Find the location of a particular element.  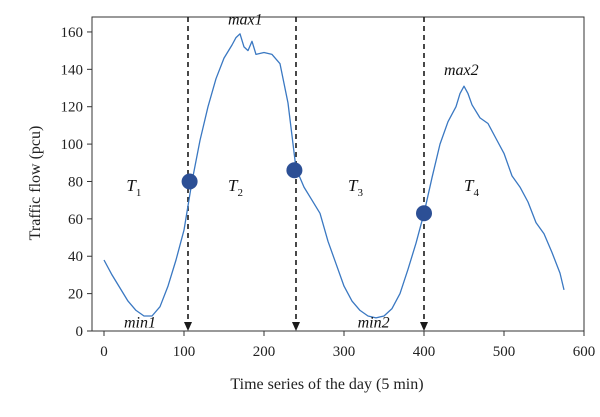

segment-label: T1 is located at coordinates (133, 187).